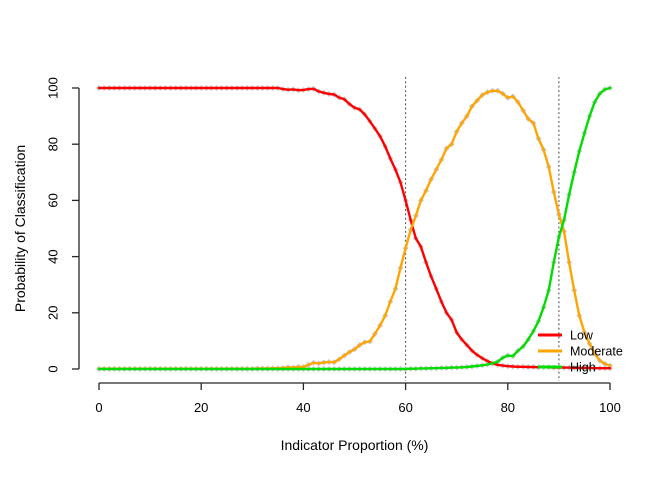  What do you see at coordinates (355, 445) in the screenshot?
I see `x-axis-title: Indicator Proportion (%)` at bounding box center [355, 445].